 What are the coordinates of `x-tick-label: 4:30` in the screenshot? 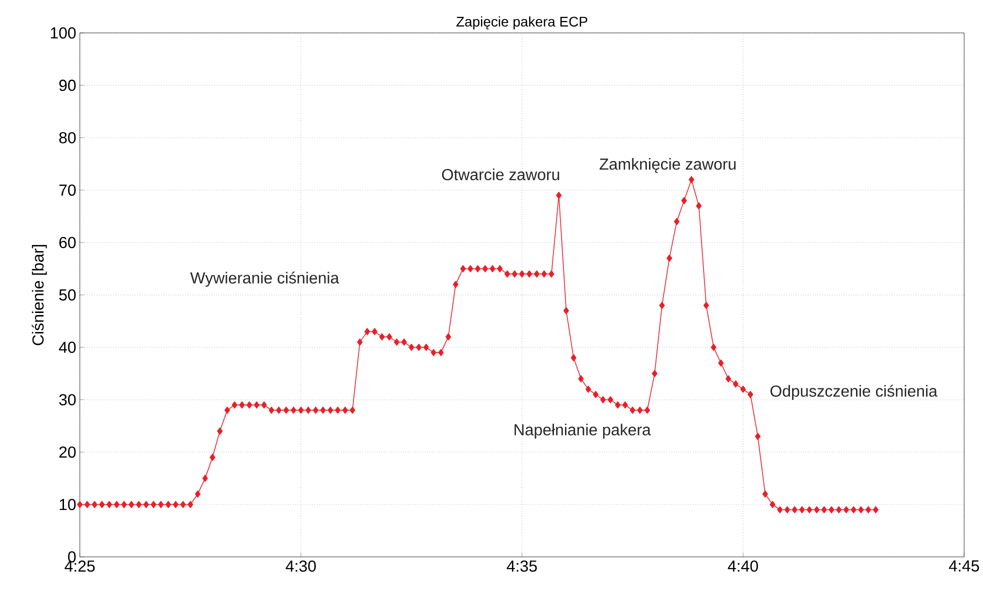 It's located at (301, 566).